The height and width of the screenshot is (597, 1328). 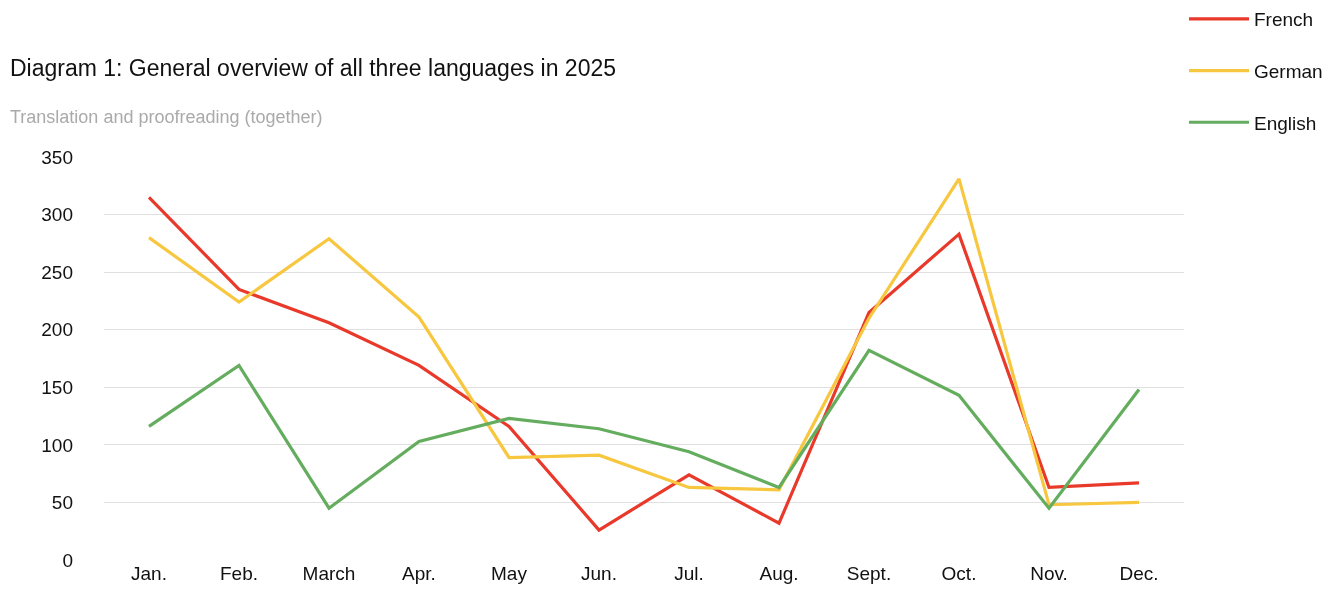 I want to click on y-tick-label: 300, so click(x=57, y=215).